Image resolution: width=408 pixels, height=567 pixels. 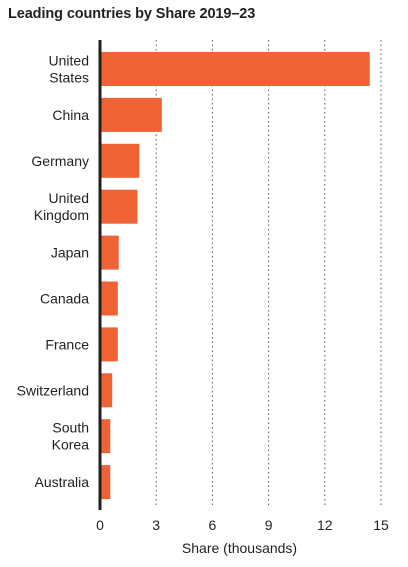 I want to click on x-tick-labels: 0 3 6 9 12 15, so click(x=242, y=525).